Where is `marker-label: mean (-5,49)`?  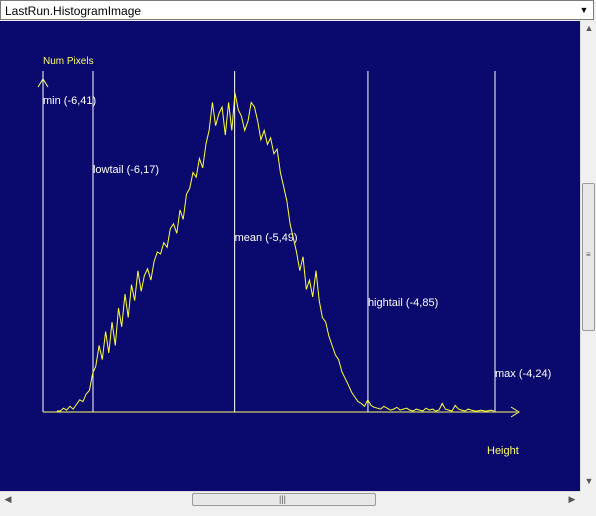
marker-label: mean (-5,49) is located at coordinates (266, 238).